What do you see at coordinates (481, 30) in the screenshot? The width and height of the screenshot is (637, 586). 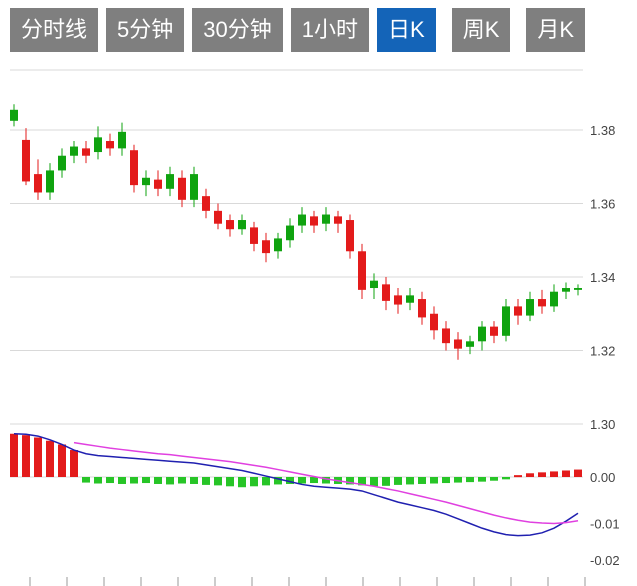 I see `interval-tab-5: 周K` at bounding box center [481, 30].